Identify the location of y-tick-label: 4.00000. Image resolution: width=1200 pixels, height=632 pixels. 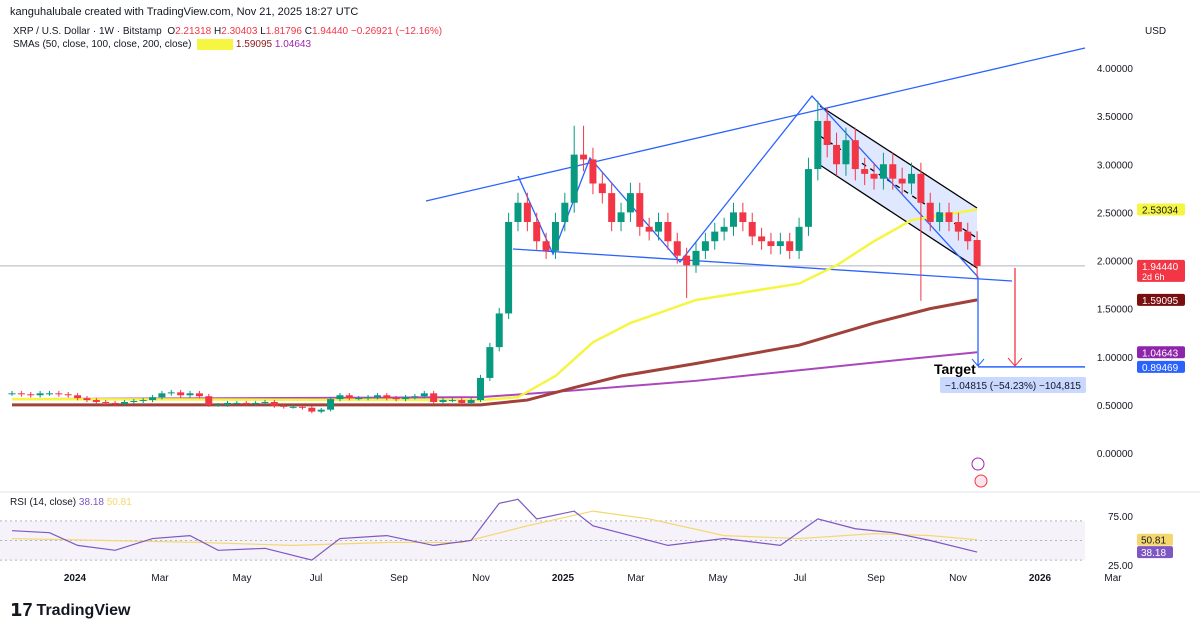
(1115, 69).